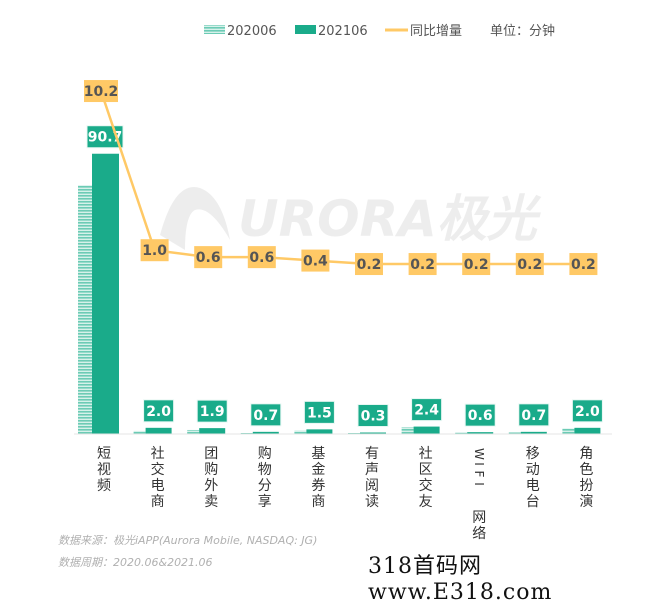 The height and width of the screenshot is (605, 667). Describe the element at coordinates (158, 412) in the screenshot. I see `data-label-202106: 2.0` at that location.